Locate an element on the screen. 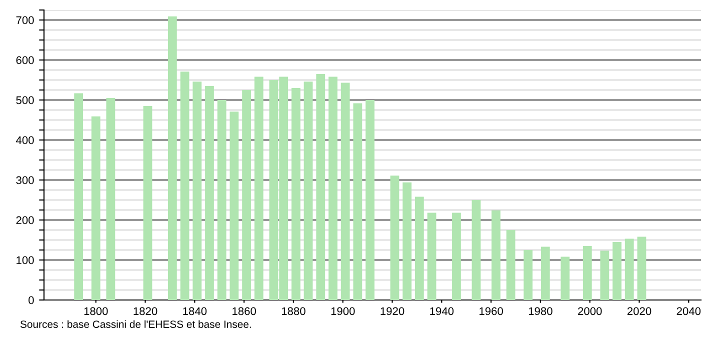  x-tick-label: 1980 is located at coordinates (540, 311).